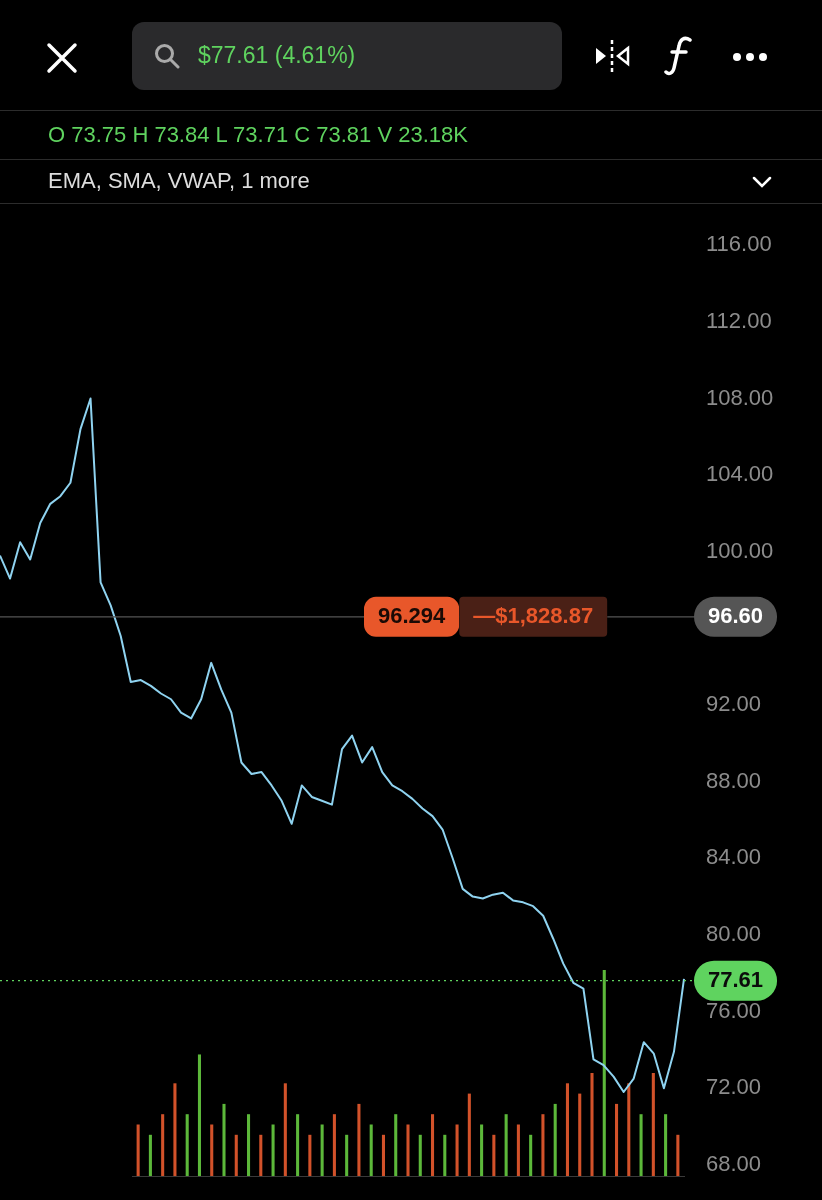  I want to click on y-tick-label: 116.00, so click(739, 244).